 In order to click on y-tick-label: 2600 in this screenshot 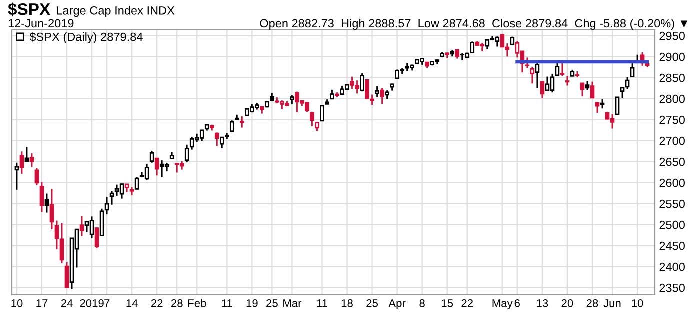, I will do `click(672, 183)`.